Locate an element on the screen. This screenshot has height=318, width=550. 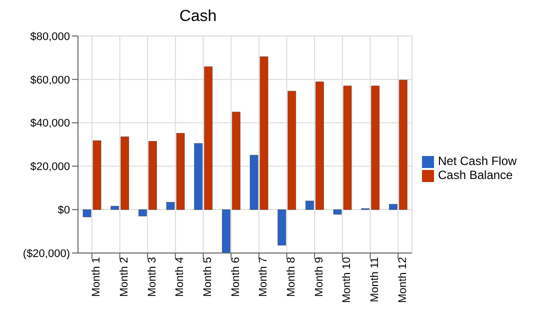
x-tick-label: Month 12 is located at coordinates (402, 280).